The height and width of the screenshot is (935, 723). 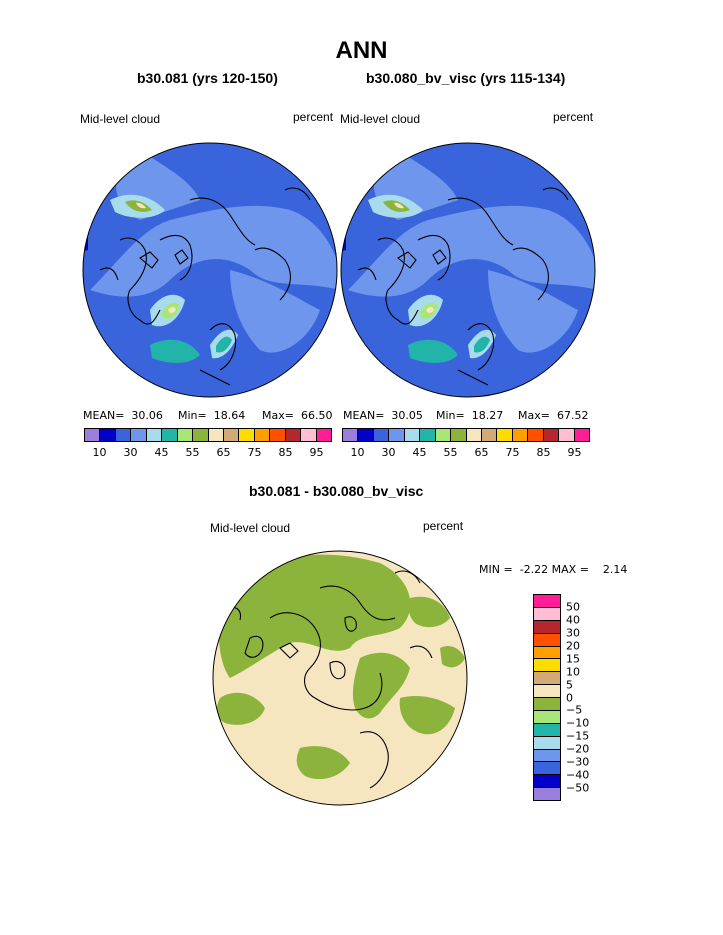 What do you see at coordinates (443, 526) in the screenshot?
I see `diff-units: percent` at bounding box center [443, 526].